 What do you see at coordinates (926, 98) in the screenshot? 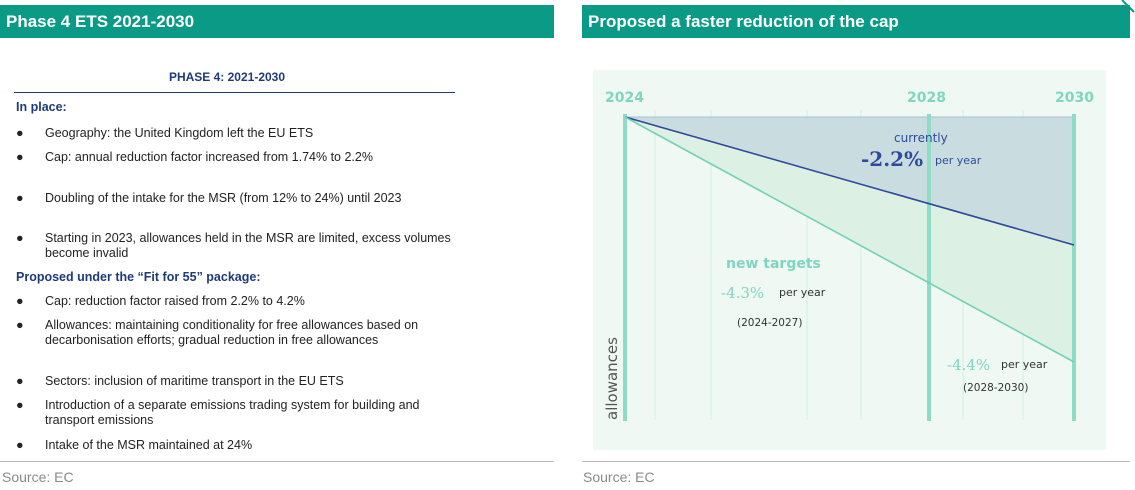
I see `x-tick-2028: 2028` at bounding box center [926, 98].